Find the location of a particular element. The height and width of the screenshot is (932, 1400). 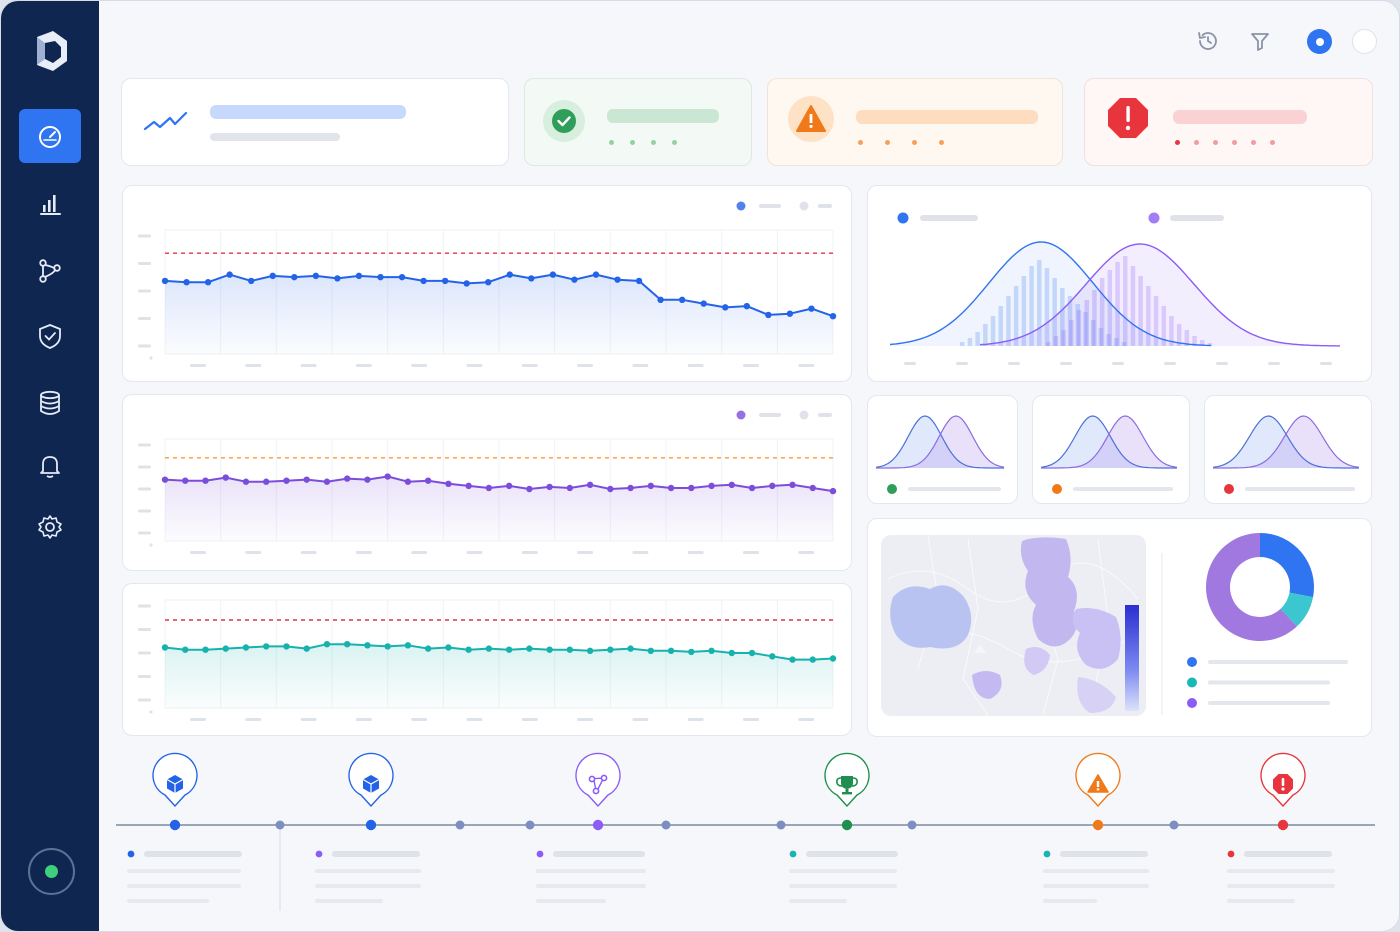

error-title-placeholder is located at coordinates (1240, 117).